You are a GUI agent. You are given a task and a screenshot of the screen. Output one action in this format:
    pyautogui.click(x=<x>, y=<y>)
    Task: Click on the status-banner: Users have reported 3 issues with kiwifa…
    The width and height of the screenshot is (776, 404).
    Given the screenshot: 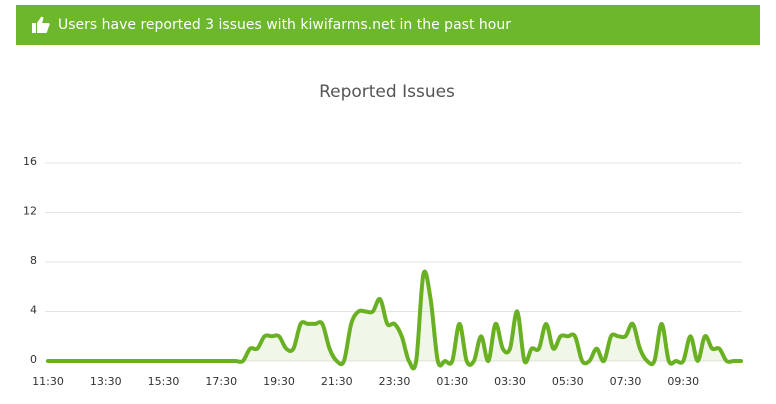 What is the action you would take?
    pyautogui.click(x=388, y=25)
    